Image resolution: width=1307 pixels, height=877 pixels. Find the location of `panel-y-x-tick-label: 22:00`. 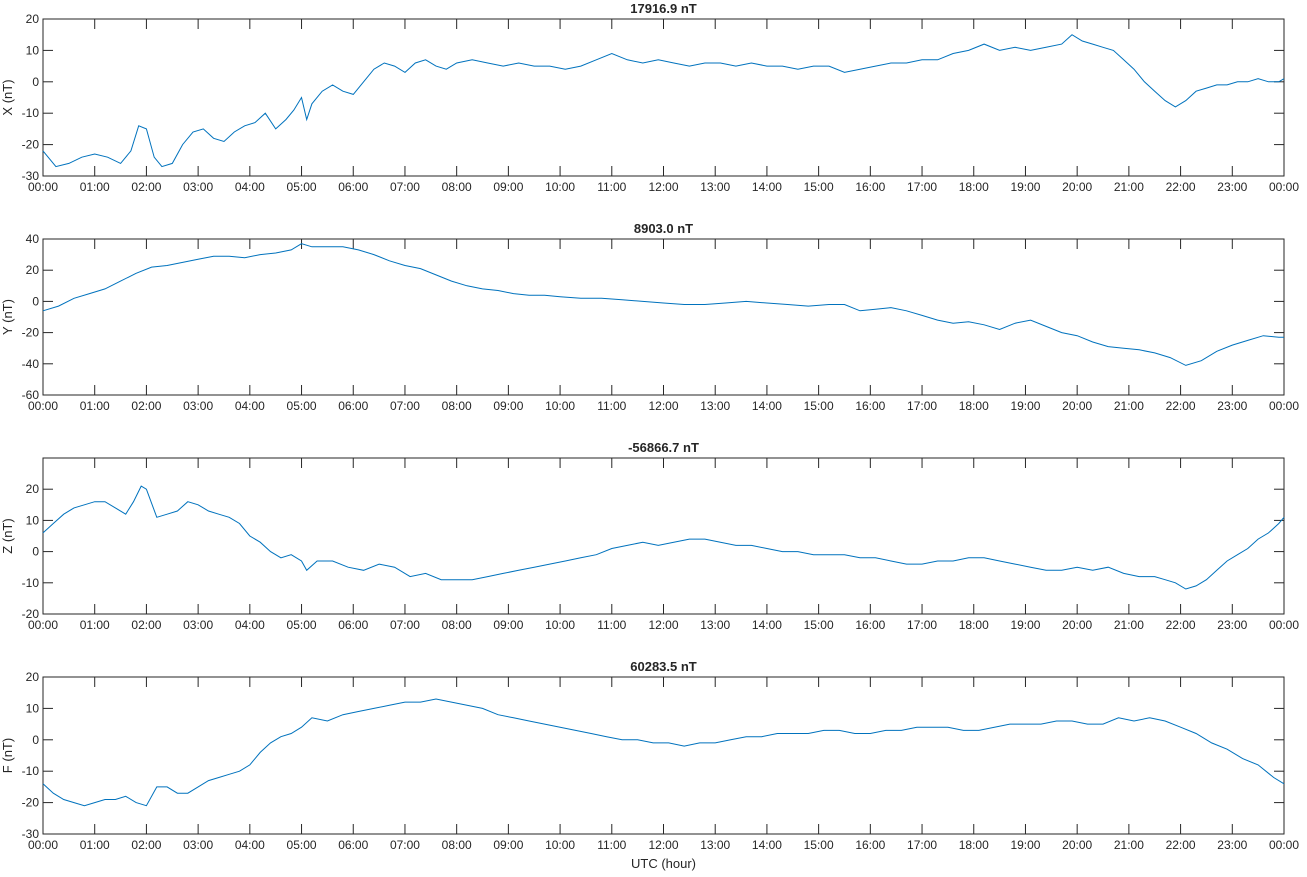

panel-y-x-tick-label: 22:00 is located at coordinates (1181, 406).